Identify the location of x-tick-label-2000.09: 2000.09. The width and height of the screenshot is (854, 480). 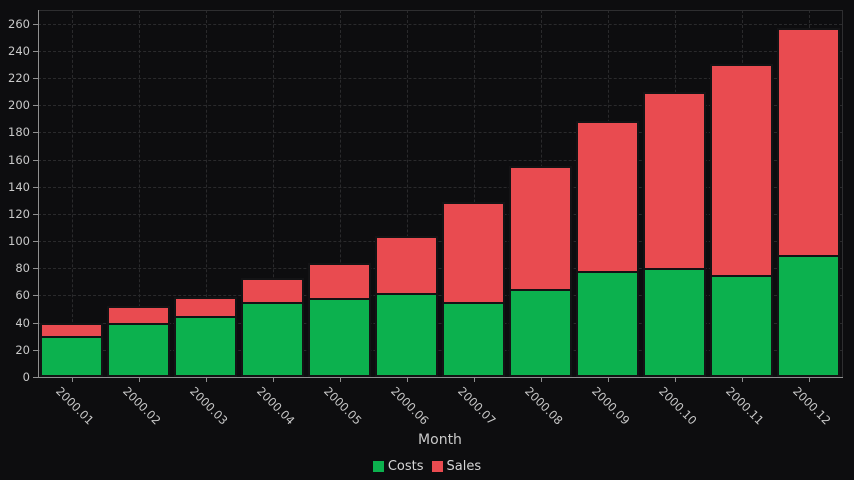
(610, 406).